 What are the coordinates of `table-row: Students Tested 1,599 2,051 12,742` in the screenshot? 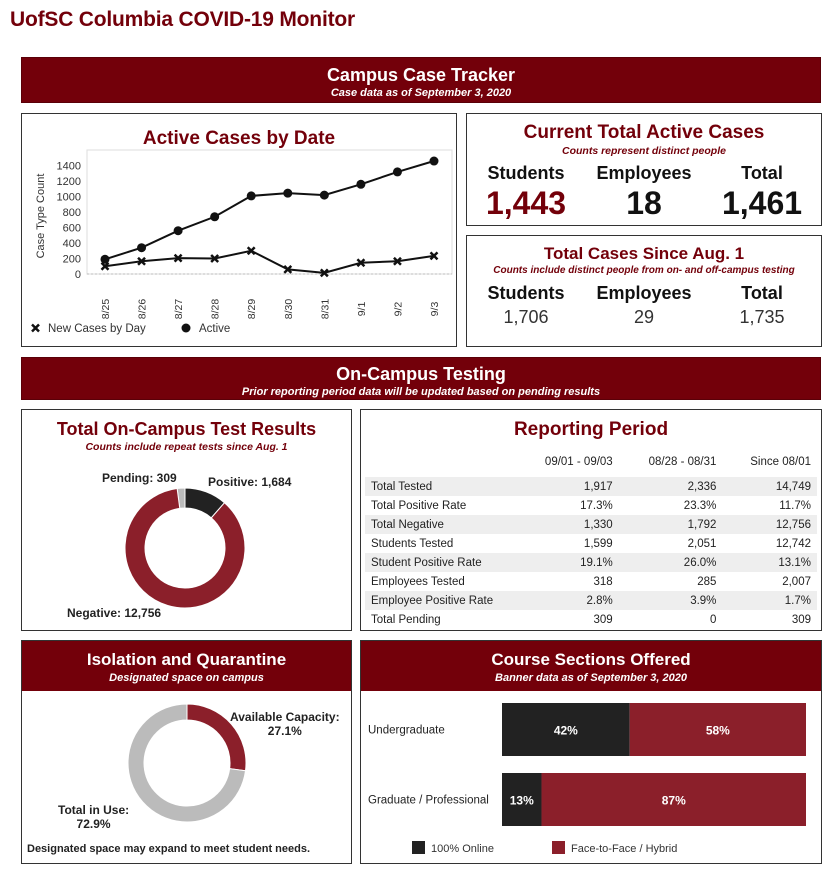 It's located at (591, 543).